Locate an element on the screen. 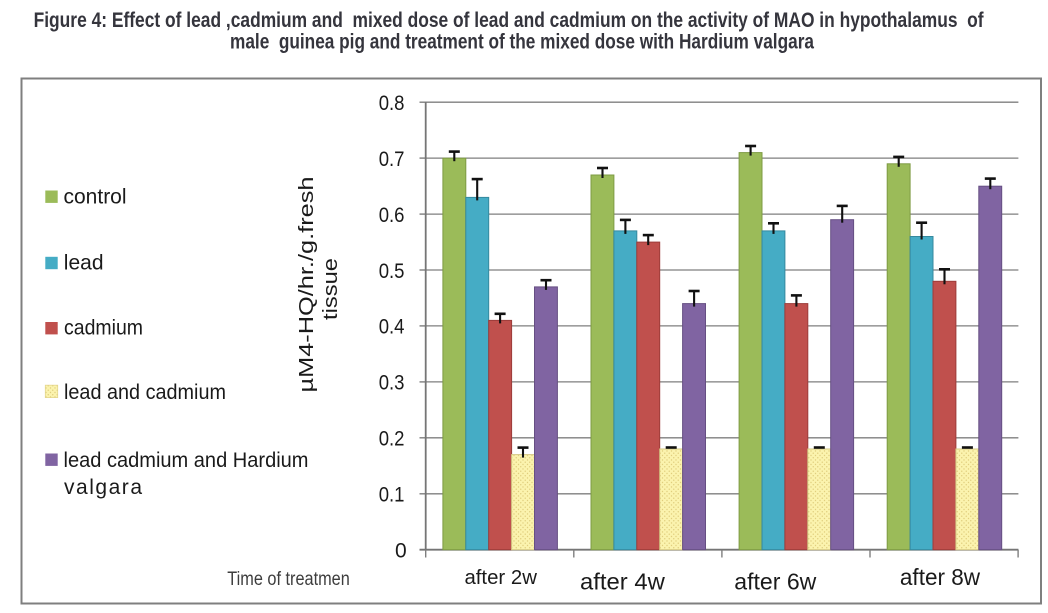  svg-text: lead is located at coordinates (84, 263).